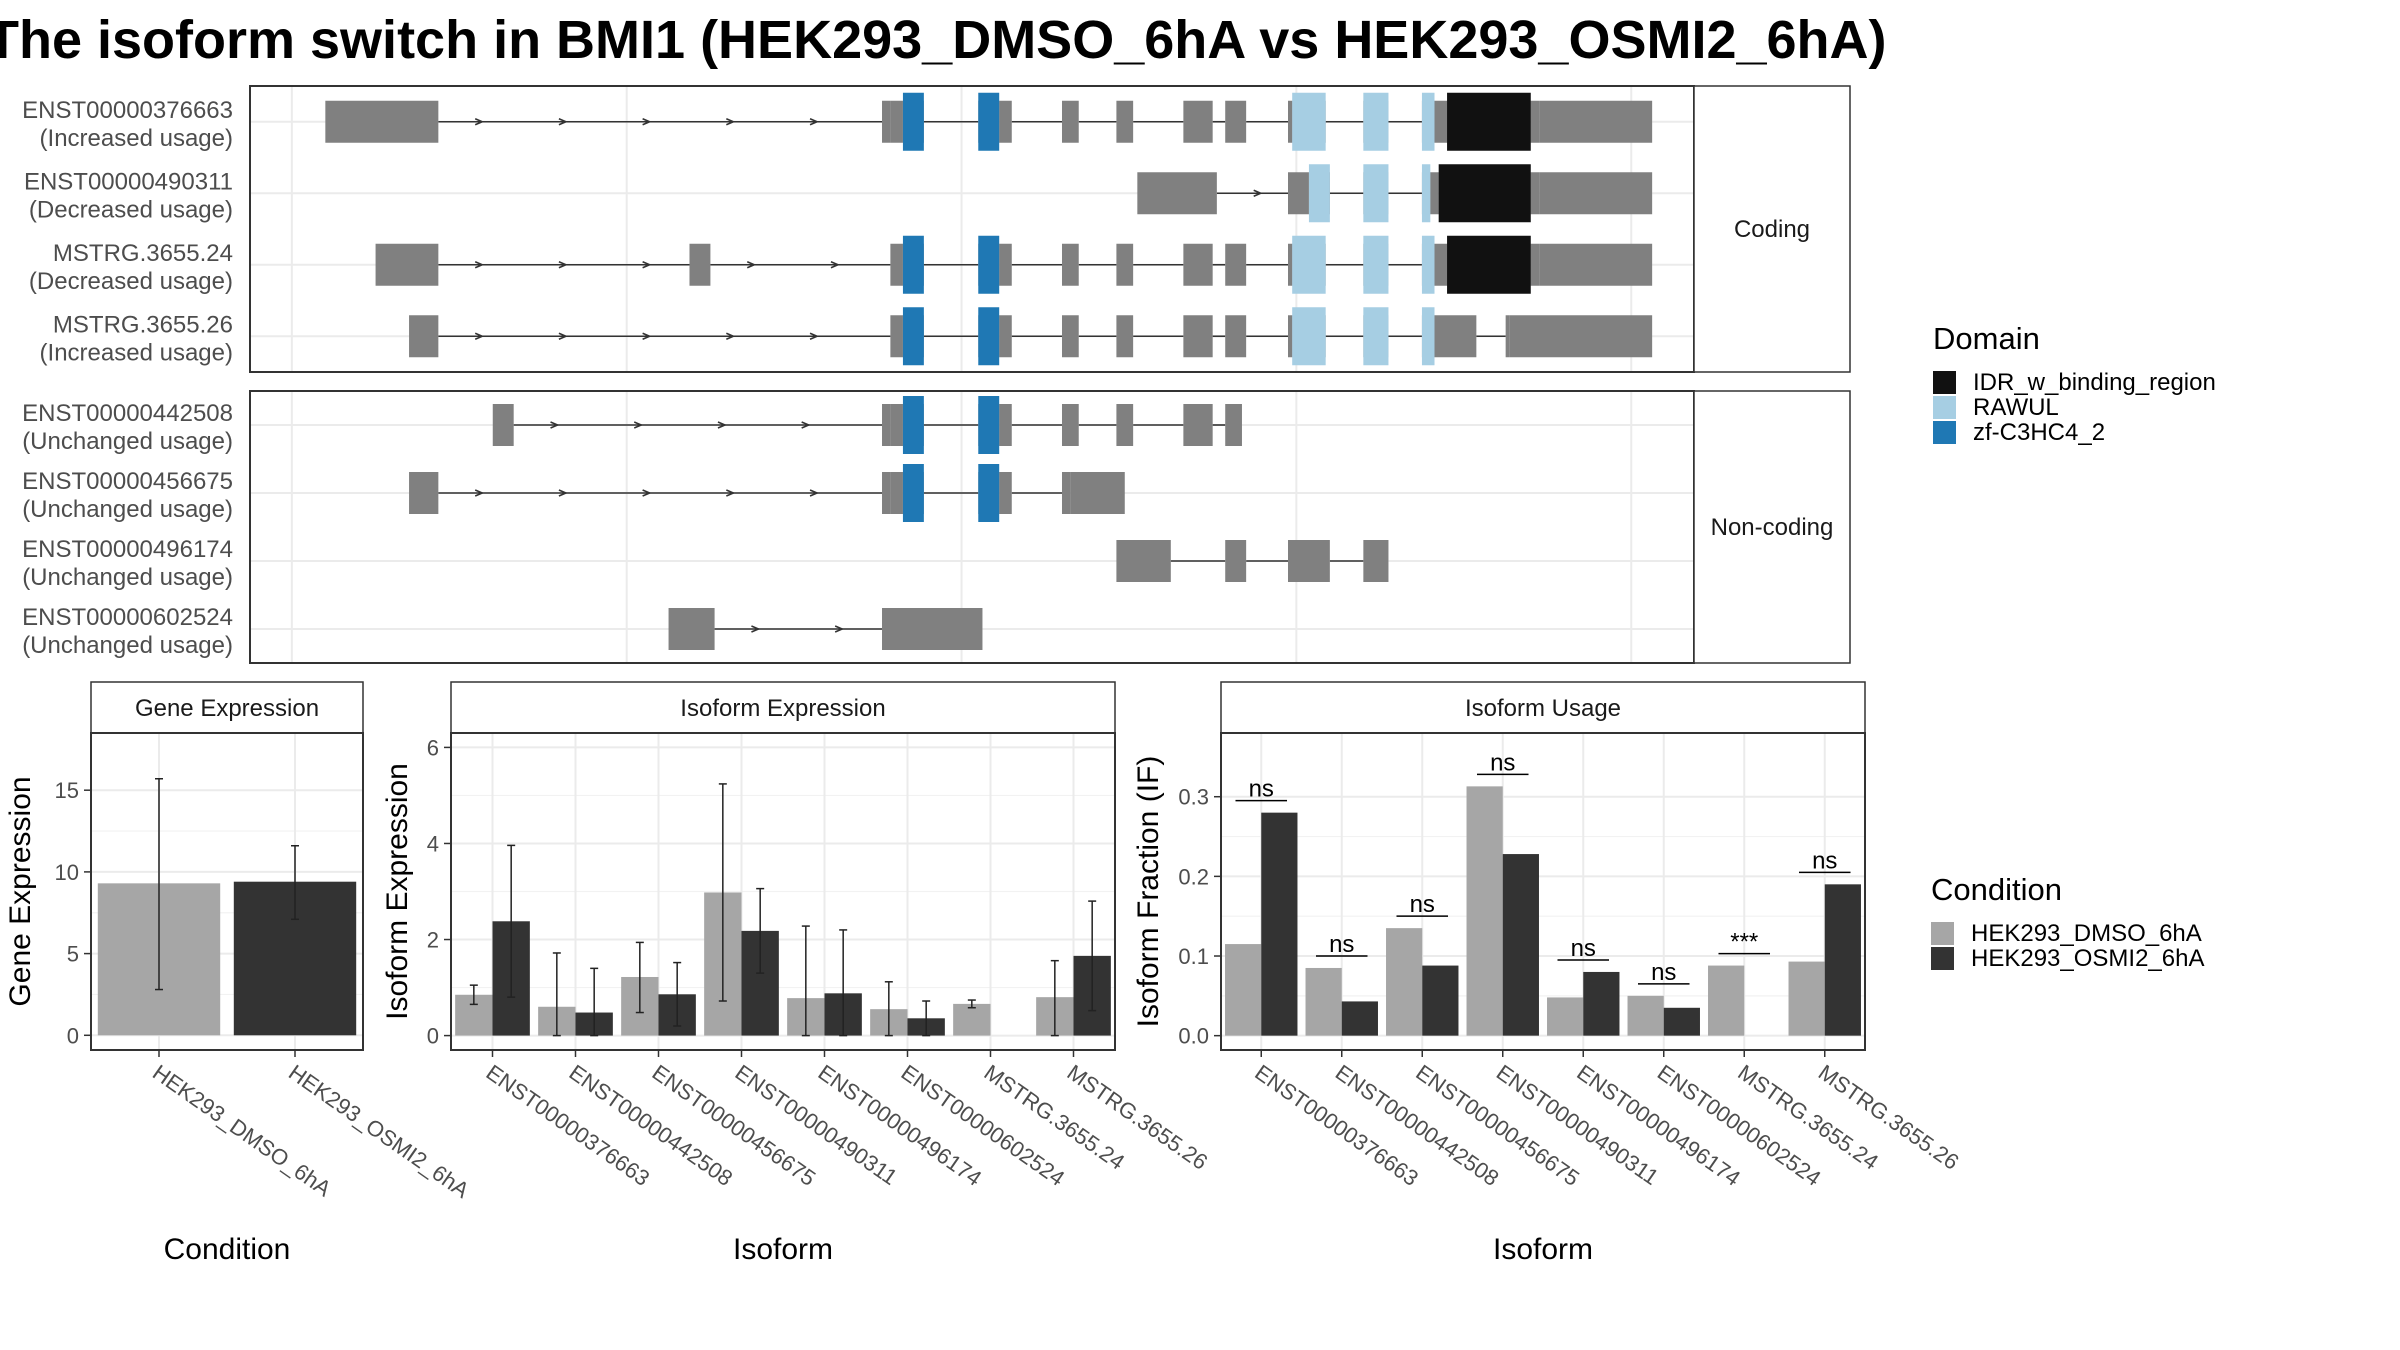 The width and height of the screenshot is (2400, 1350). What do you see at coordinates (67, 872) in the screenshot?
I see `y-tick-label: 10` at bounding box center [67, 872].